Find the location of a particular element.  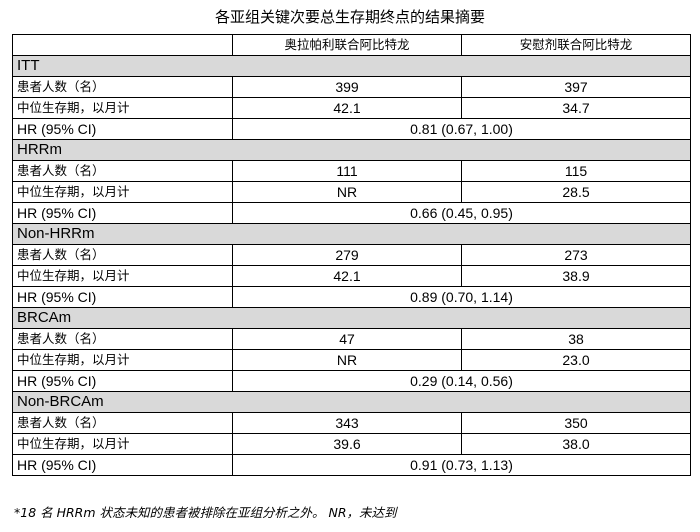

median-placebo: 23.0 is located at coordinates (576, 360).